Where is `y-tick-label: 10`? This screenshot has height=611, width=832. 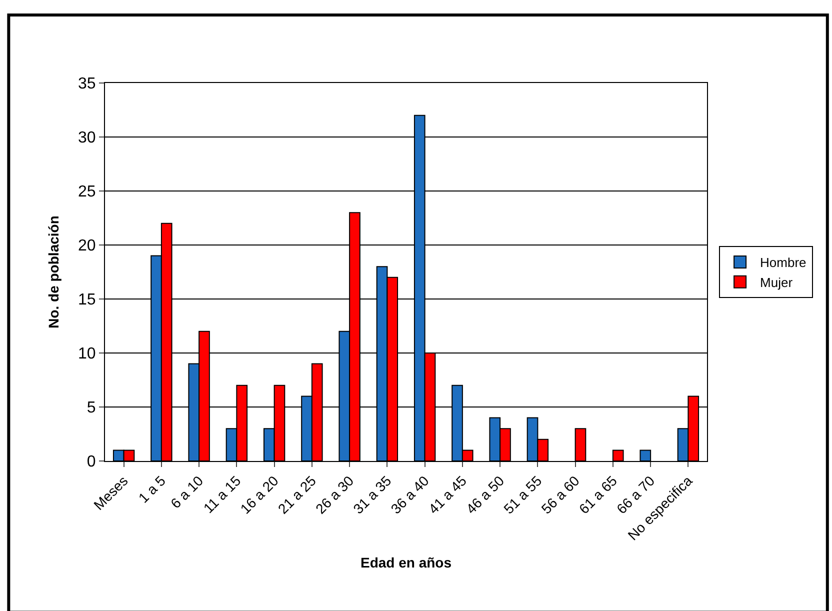 y-tick-label: 10 is located at coordinates (87, 354).